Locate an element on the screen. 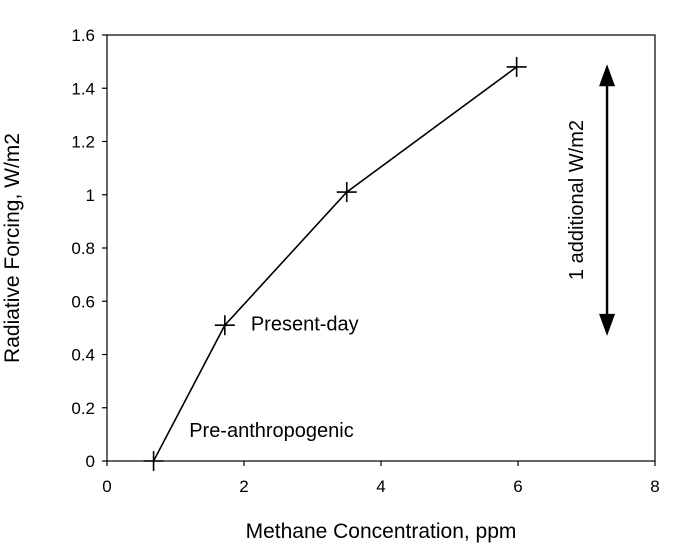 This screenshot has width=682, height=551. y-tick-label: 0.6 is located at coordinates (83, 301).